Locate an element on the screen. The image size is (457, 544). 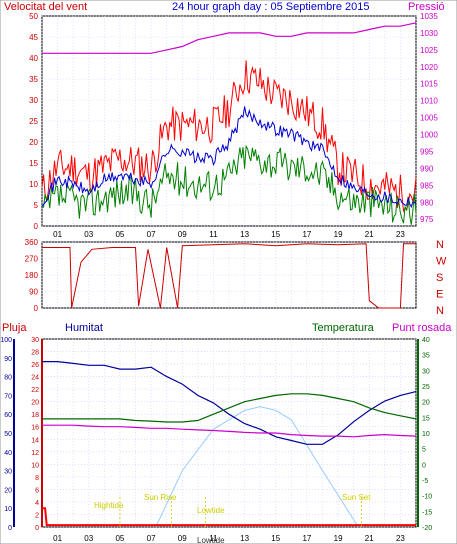
wind-x-tick: 13 is located at coordinates (244, 234).